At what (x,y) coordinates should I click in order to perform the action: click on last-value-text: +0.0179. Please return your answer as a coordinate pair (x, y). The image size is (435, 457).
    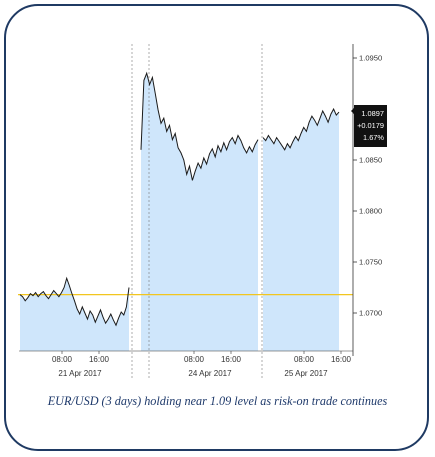
    Looking at the image, I should click on (370, 125).